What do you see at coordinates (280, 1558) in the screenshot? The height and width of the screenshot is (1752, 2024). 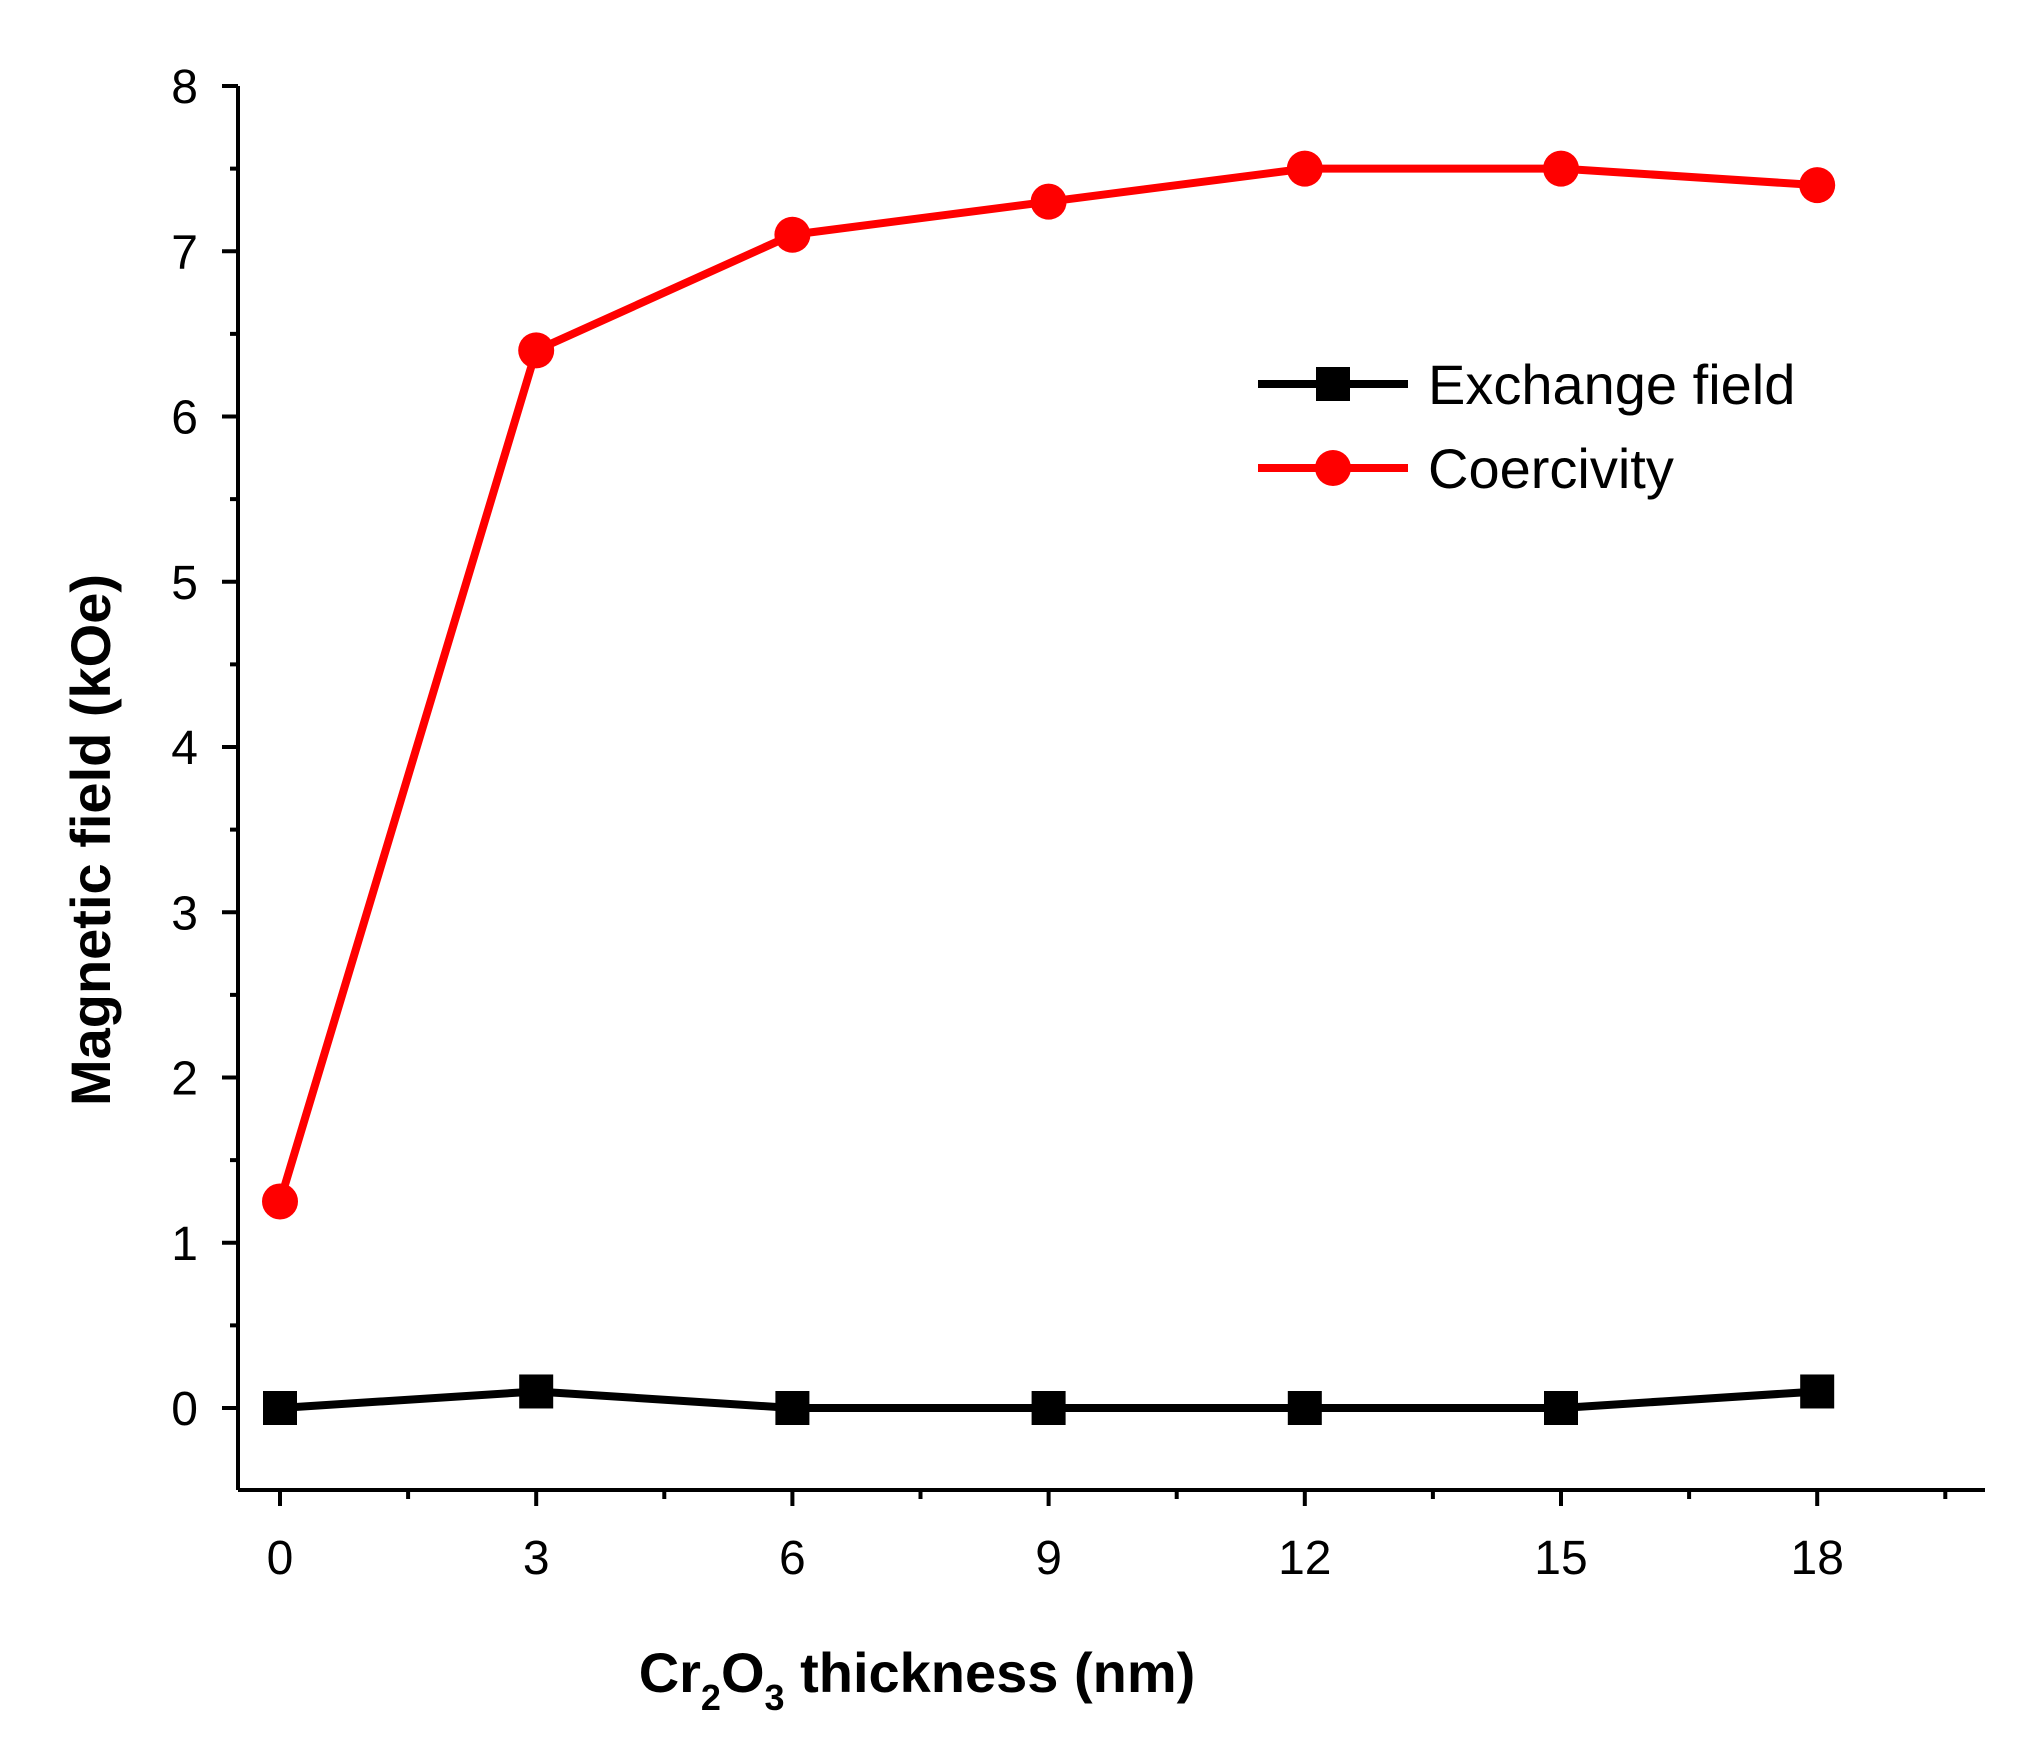 I see `x-tick-label: 0` at bounding box center [280, 1558].